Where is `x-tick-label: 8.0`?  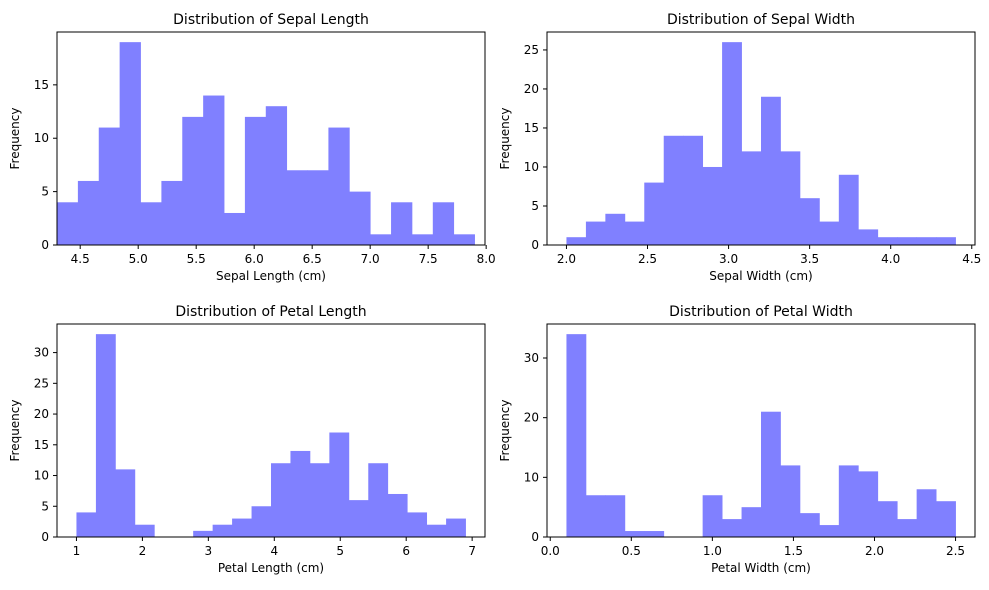 x-tick-label: 8.0 is located at coordinates (486, 259).